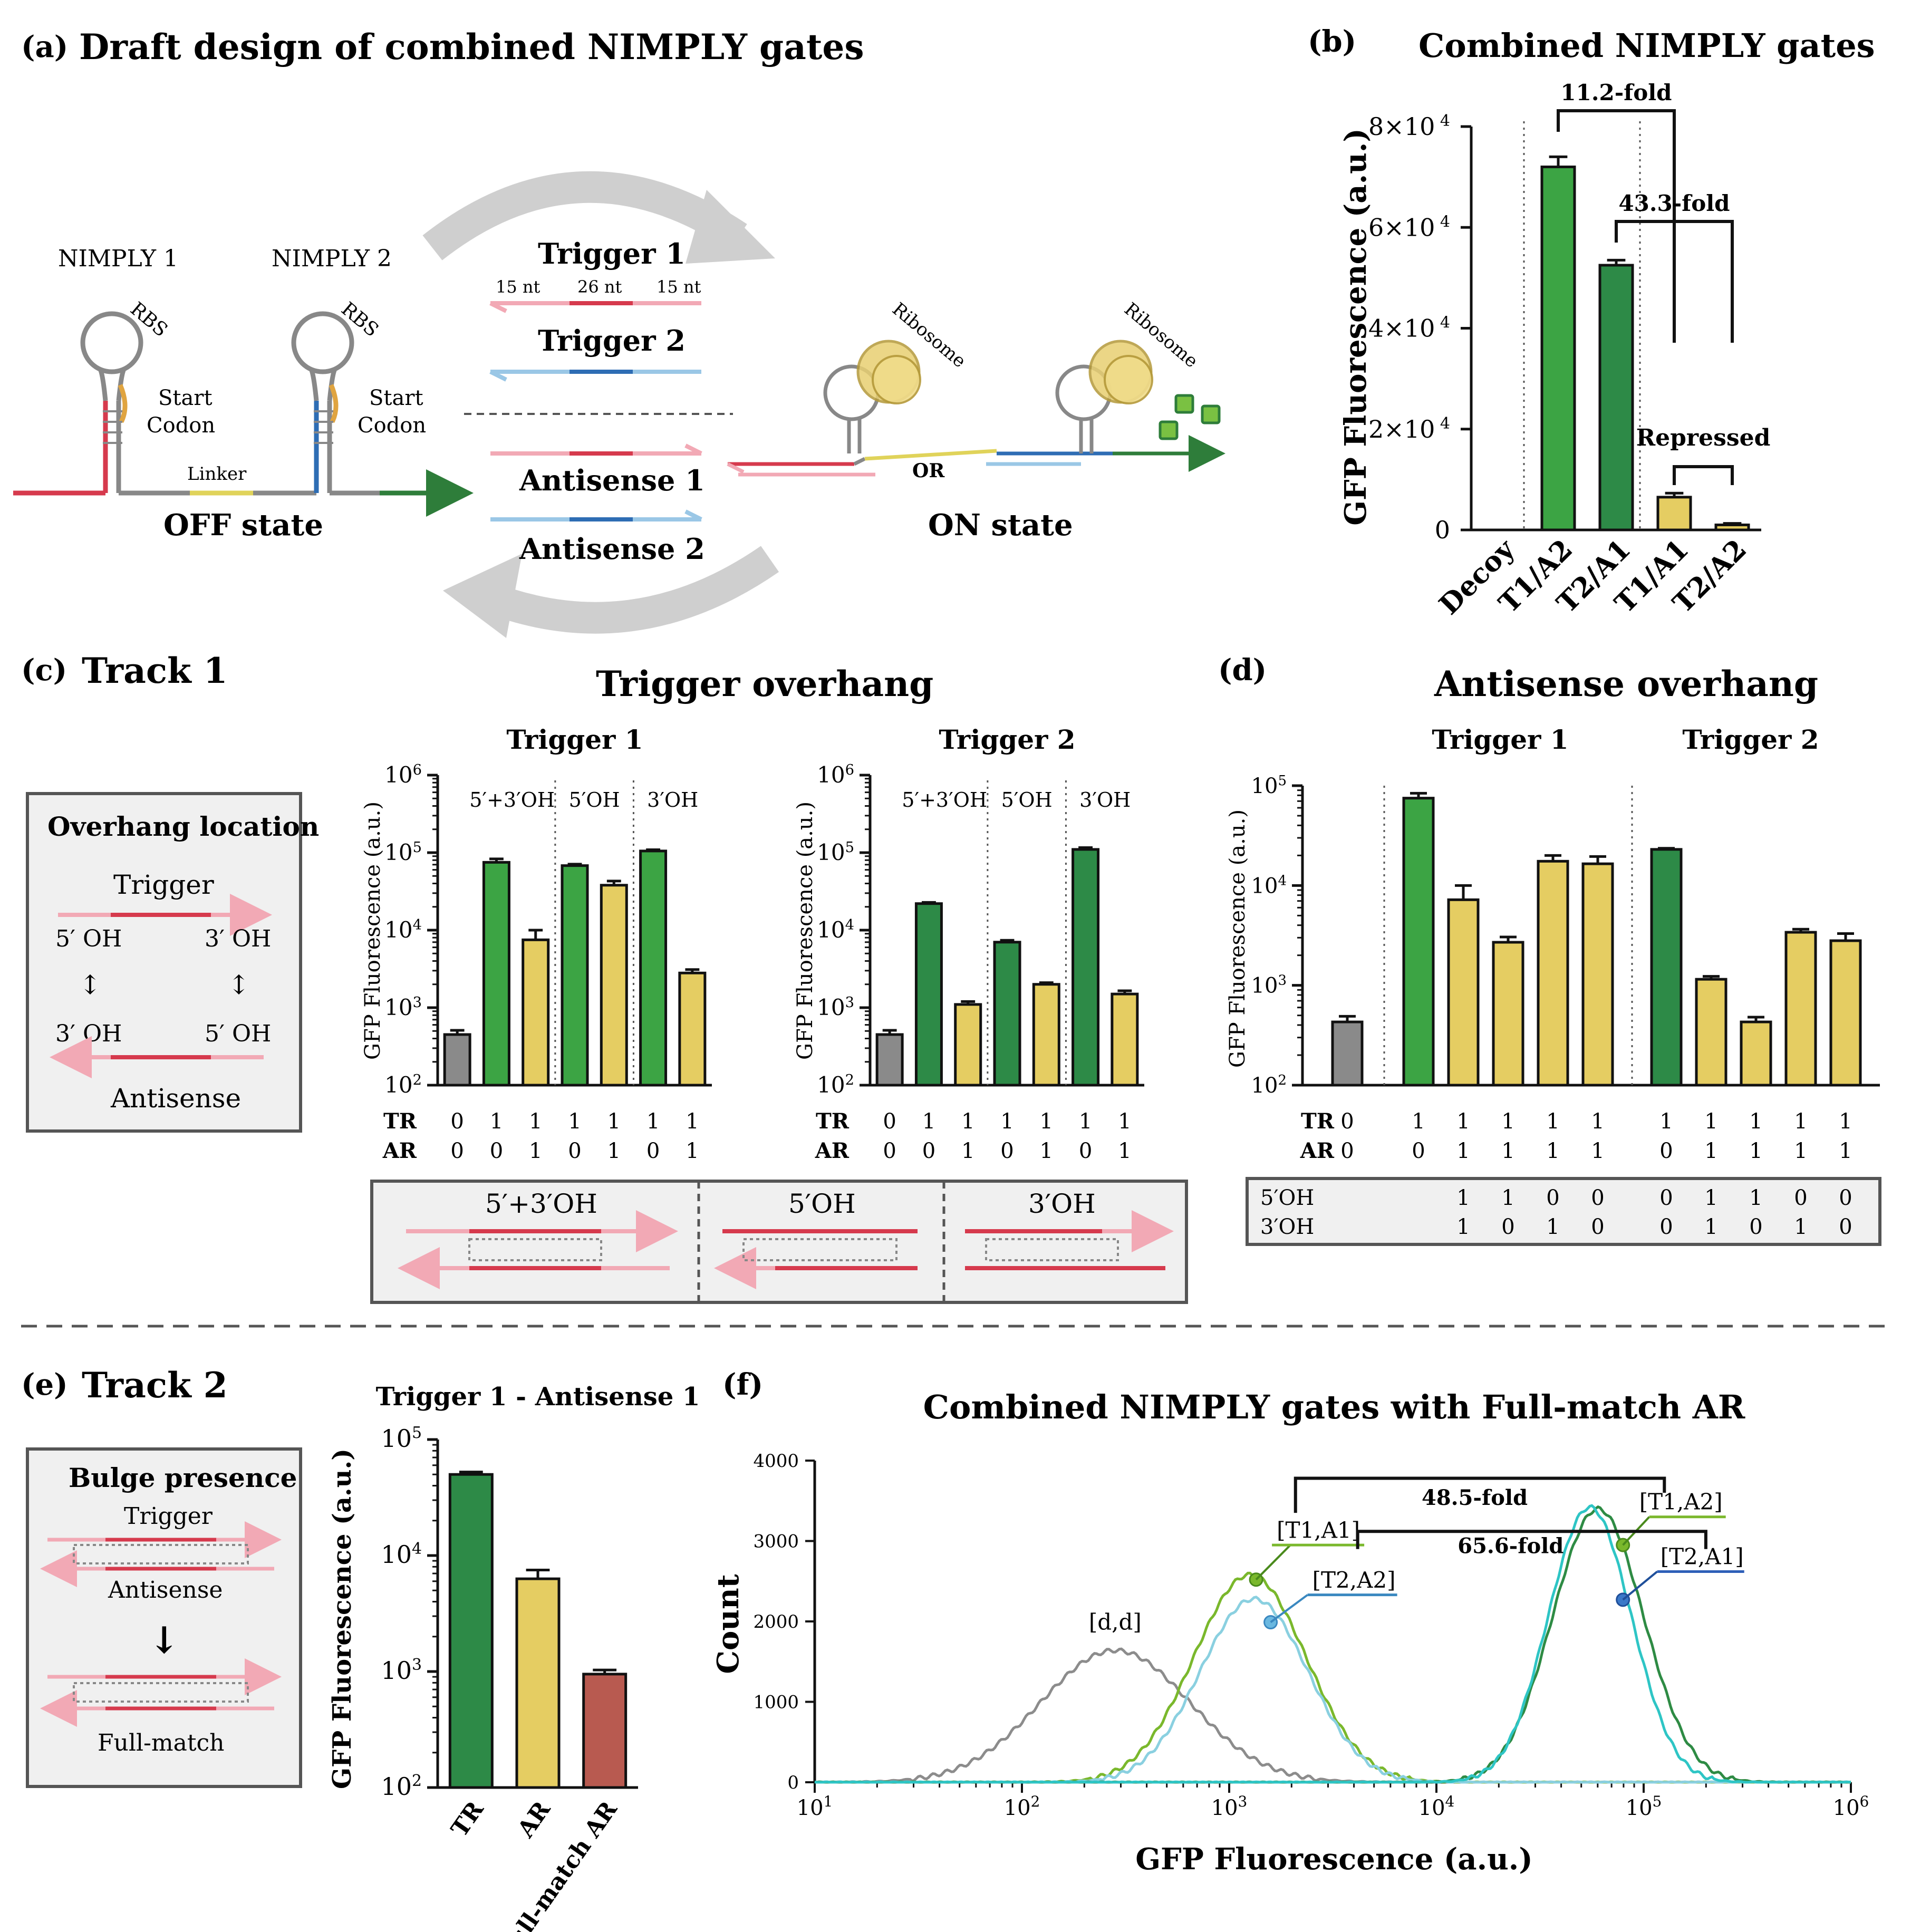 The width and height of the screenshot is (1911, 1932). I want to click on tr-value: 0, so click(1347, 1122).